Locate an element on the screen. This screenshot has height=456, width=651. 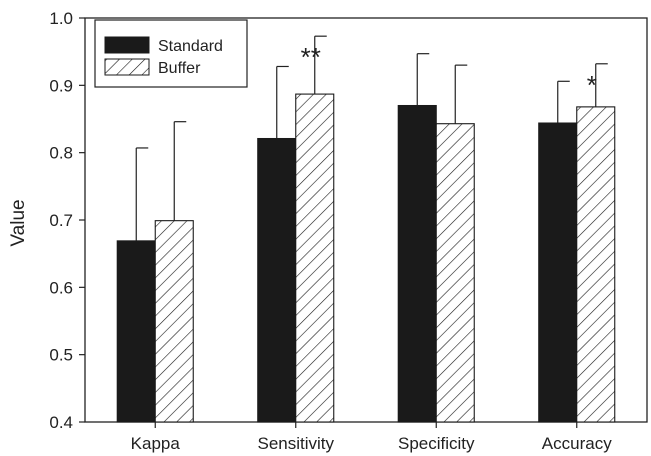
bar-buffer-kappa is located at coordinates (174, 321).